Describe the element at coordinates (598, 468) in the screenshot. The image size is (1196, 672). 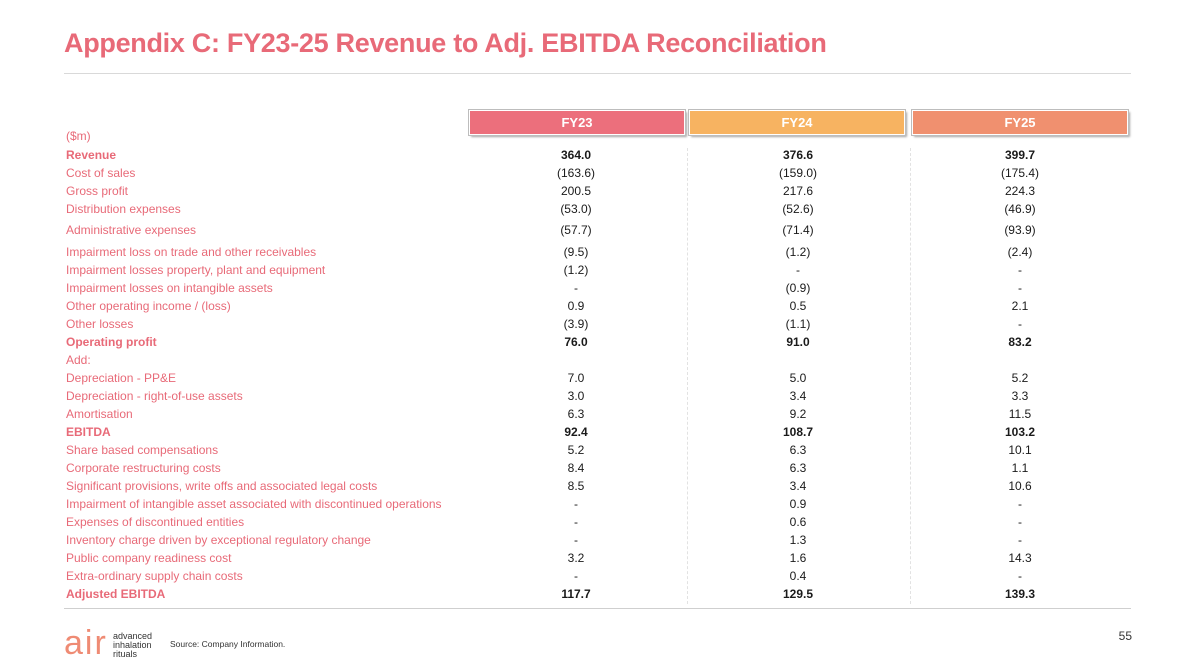
I see `table-row: Corporate restructuring costs 8.4 6.3 1.1` at that location.